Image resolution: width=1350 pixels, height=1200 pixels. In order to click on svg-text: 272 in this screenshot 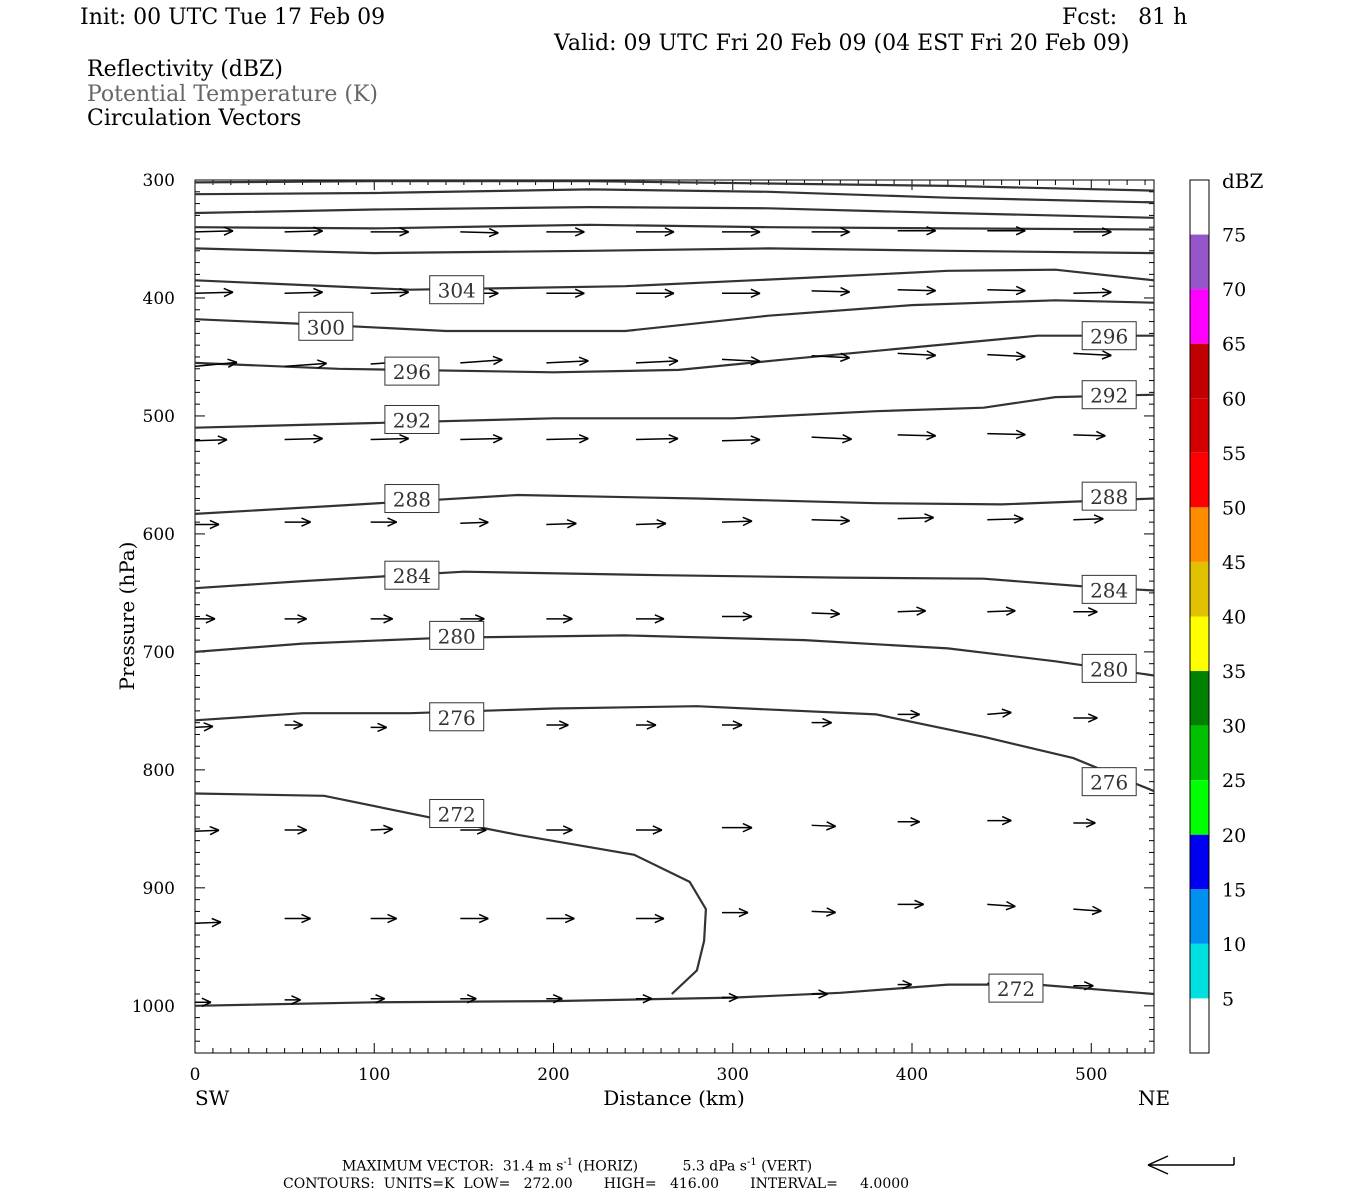, I will do `click(457, 815)`.